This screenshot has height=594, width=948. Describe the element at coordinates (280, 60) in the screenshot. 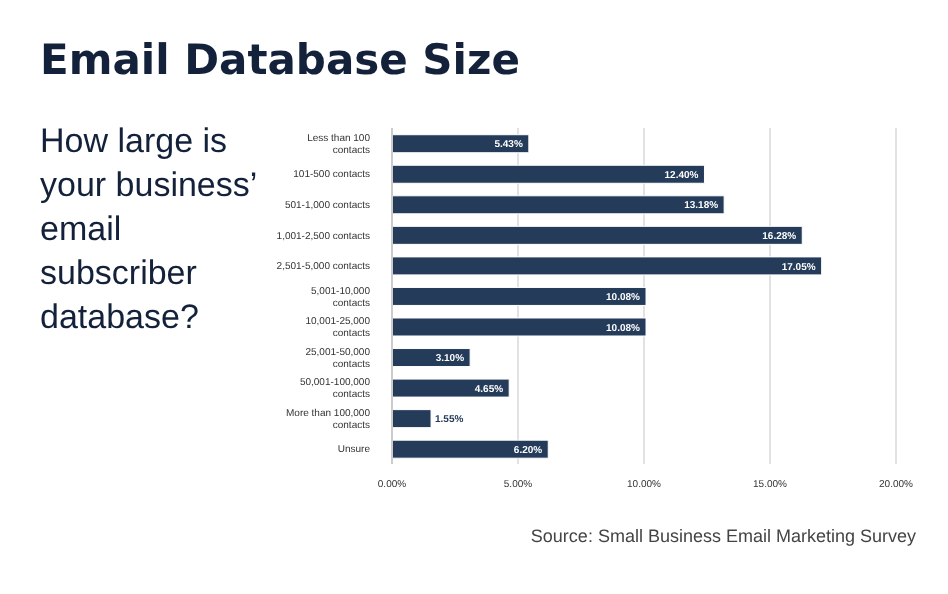

I see `chart-title: Email Database Size` at that location.